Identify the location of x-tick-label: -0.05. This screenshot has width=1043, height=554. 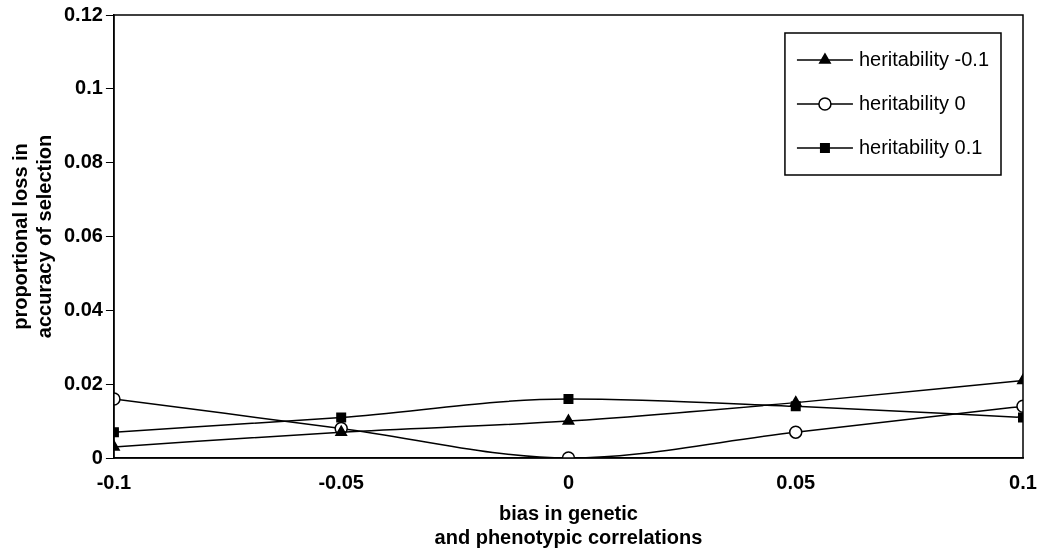
(341, 481).